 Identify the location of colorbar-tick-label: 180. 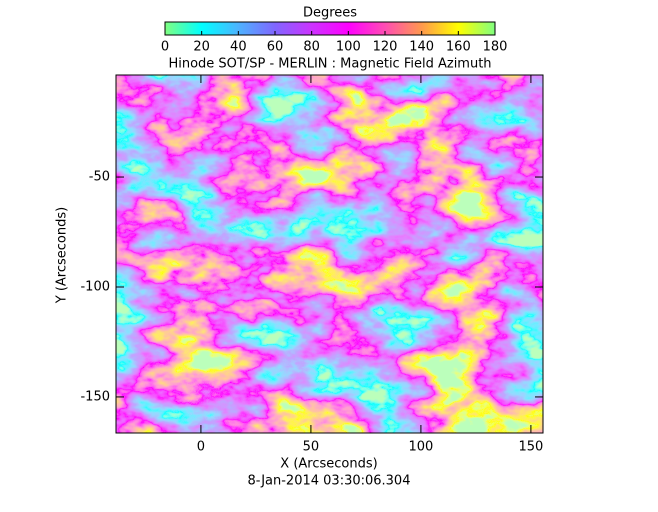
(495, 47).